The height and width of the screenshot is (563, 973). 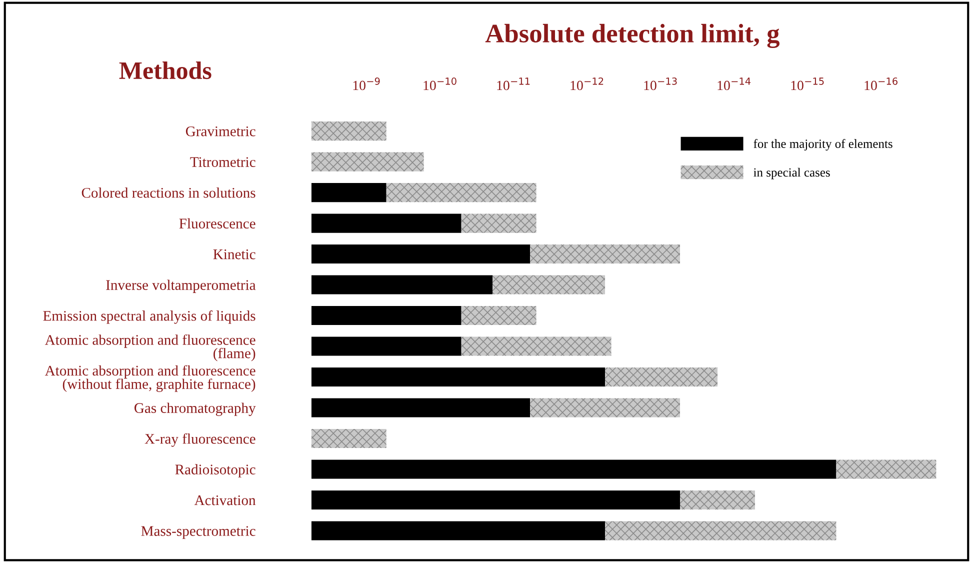 What do you see at coordinates (734, 84) in the screenshot?
I see `text: 10$^{−14}$` at bounding box center [734, 84].